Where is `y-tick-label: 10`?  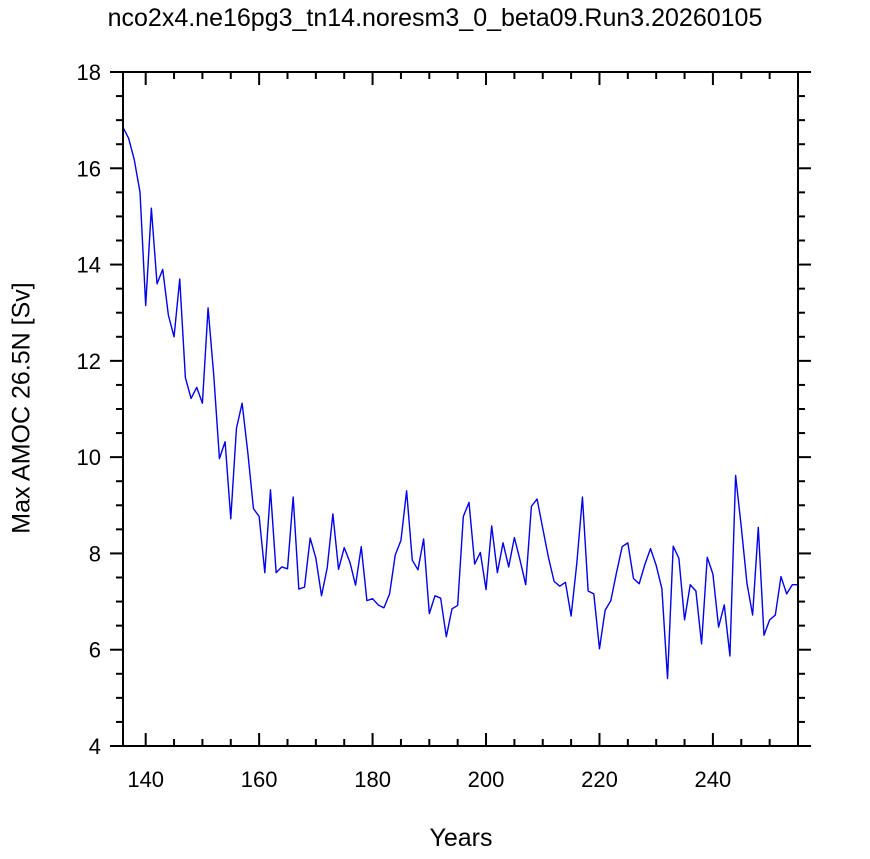 y-tick-label: 10 is located at coordinates (89, 457).